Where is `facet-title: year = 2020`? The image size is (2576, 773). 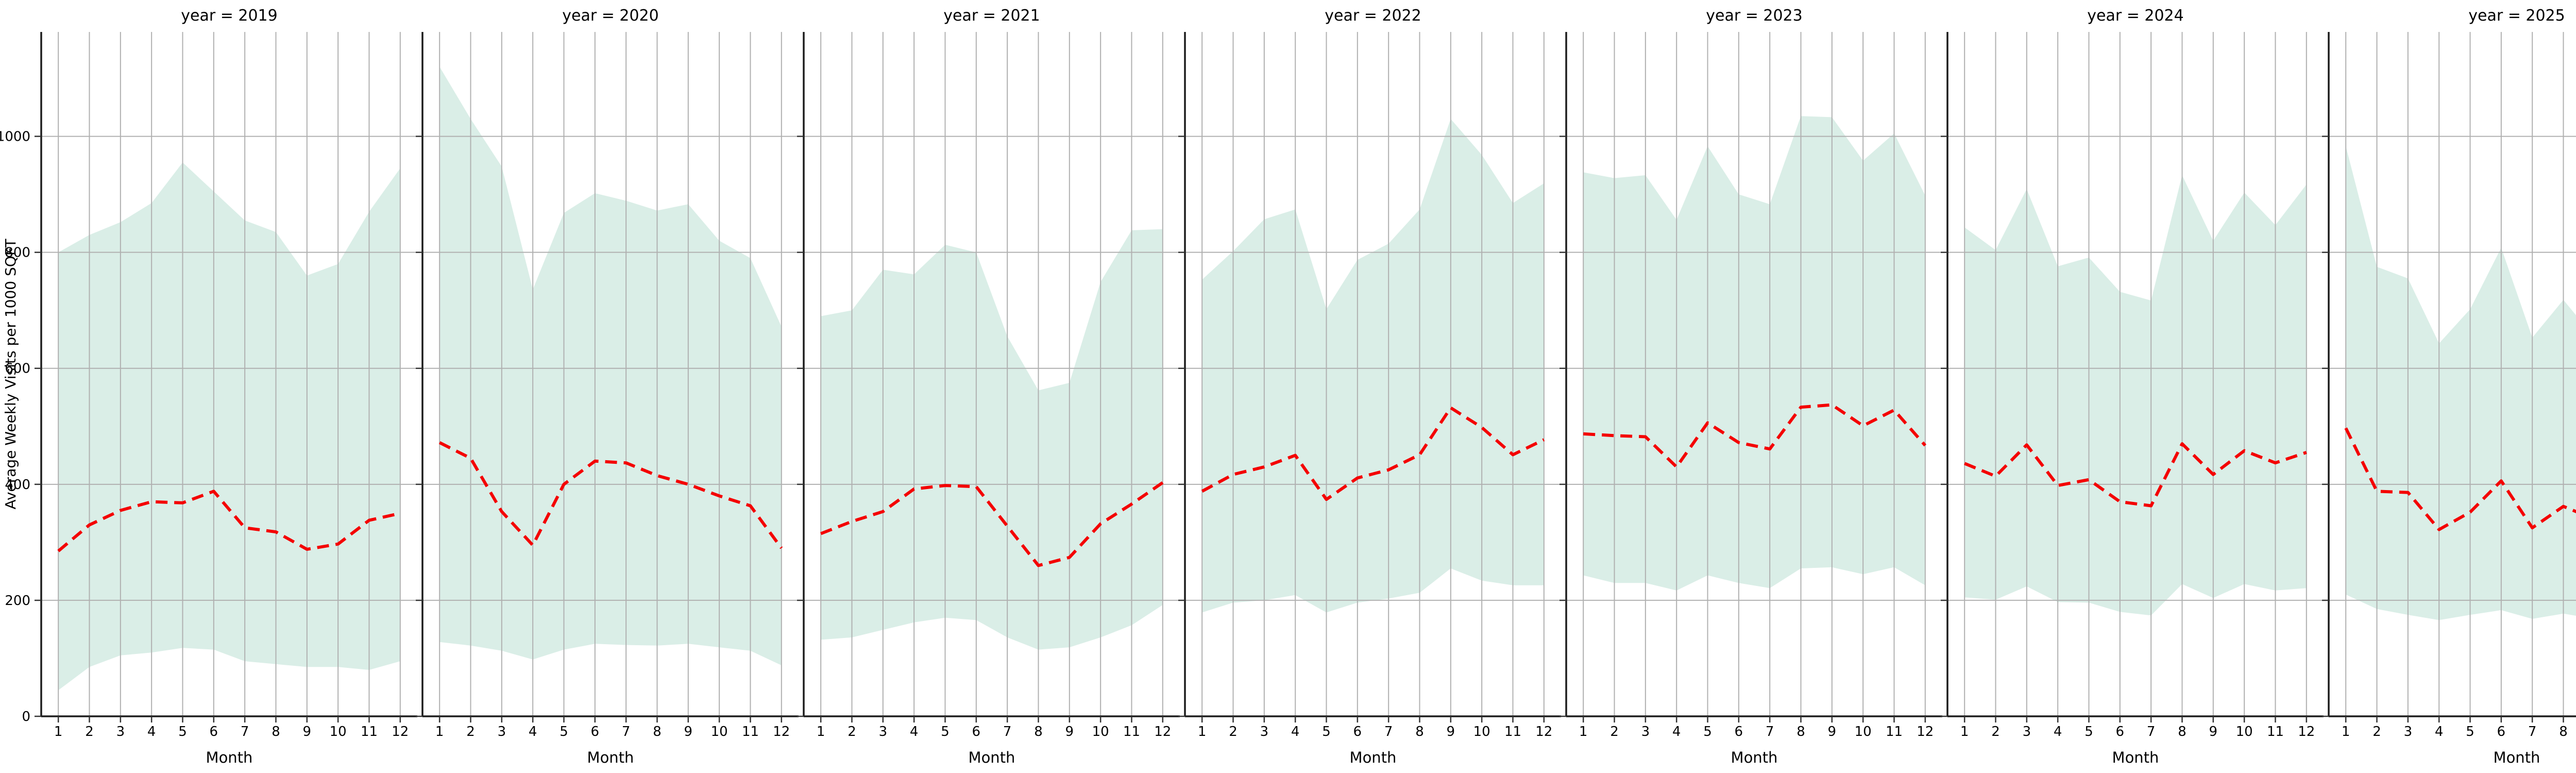 facet-title: year = 2020 is located at coordinates (610, 16).